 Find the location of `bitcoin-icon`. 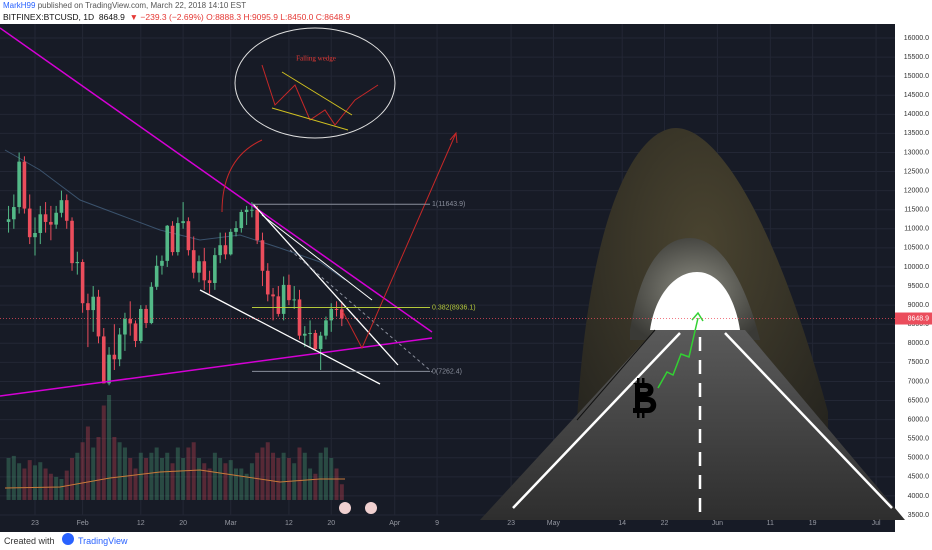

bitcoin-icon is located at coordinates (645, 398).